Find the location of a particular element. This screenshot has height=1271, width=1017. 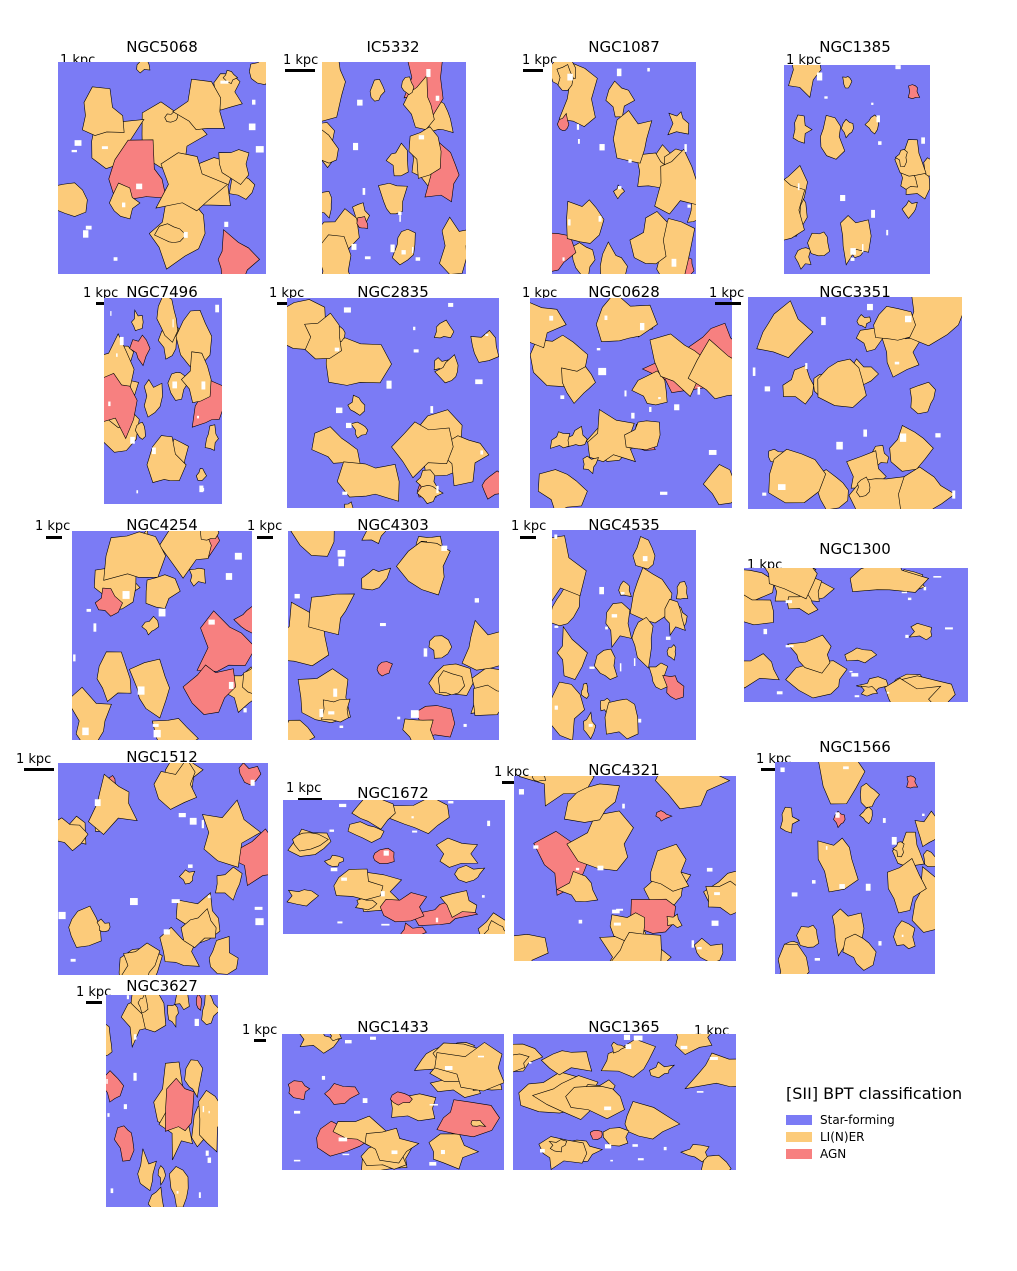

panel-title: NGC1300 is located at coordinates (855, 549).